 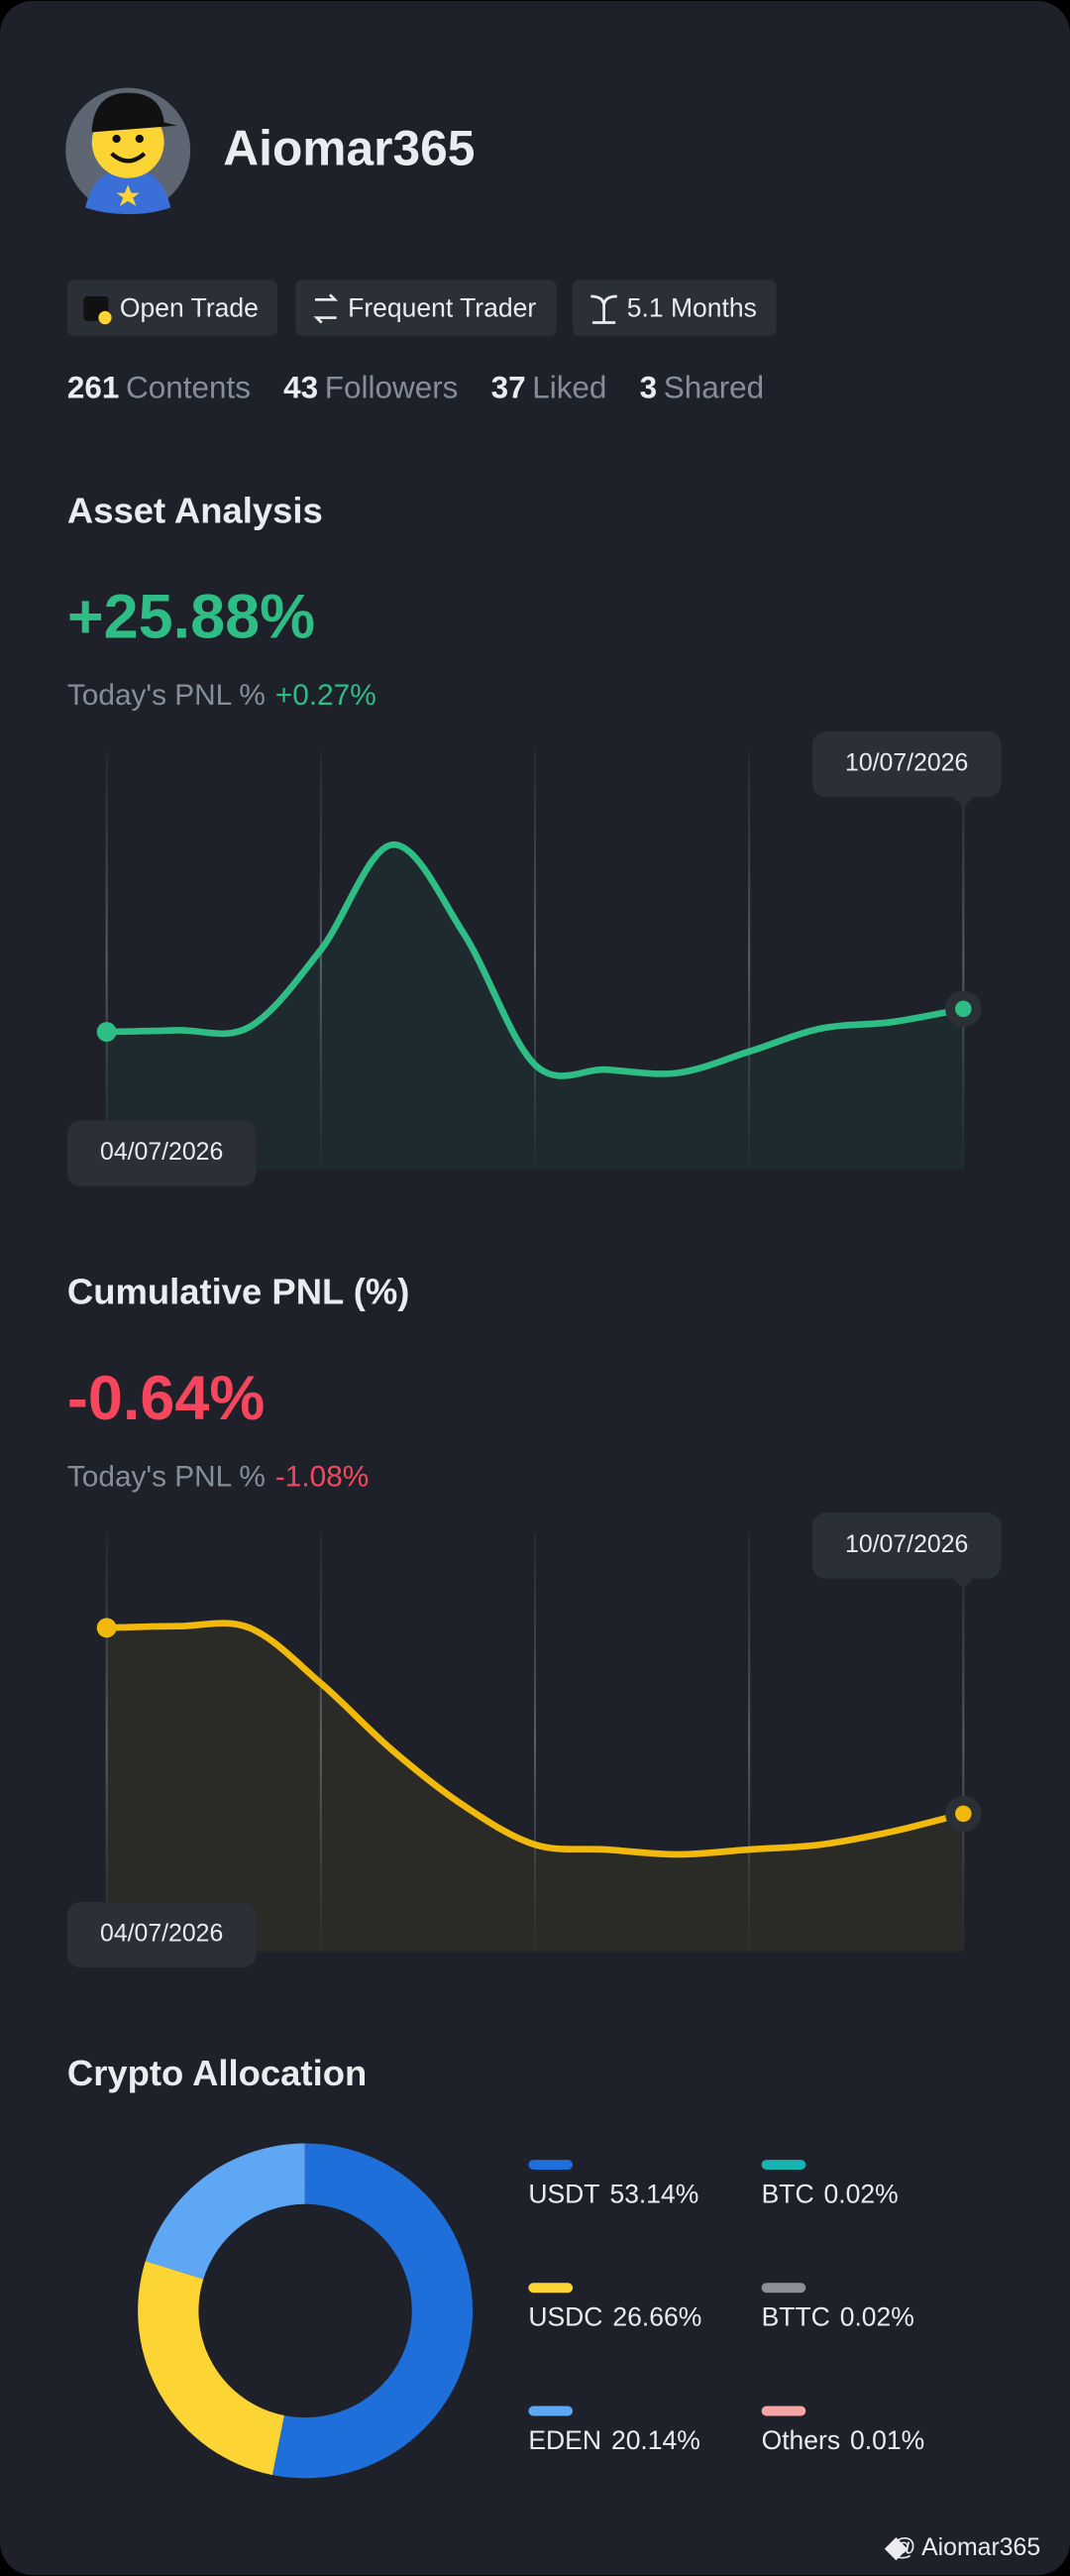 I want to click on legend-name: USDC, so click(x=565, y=2317).